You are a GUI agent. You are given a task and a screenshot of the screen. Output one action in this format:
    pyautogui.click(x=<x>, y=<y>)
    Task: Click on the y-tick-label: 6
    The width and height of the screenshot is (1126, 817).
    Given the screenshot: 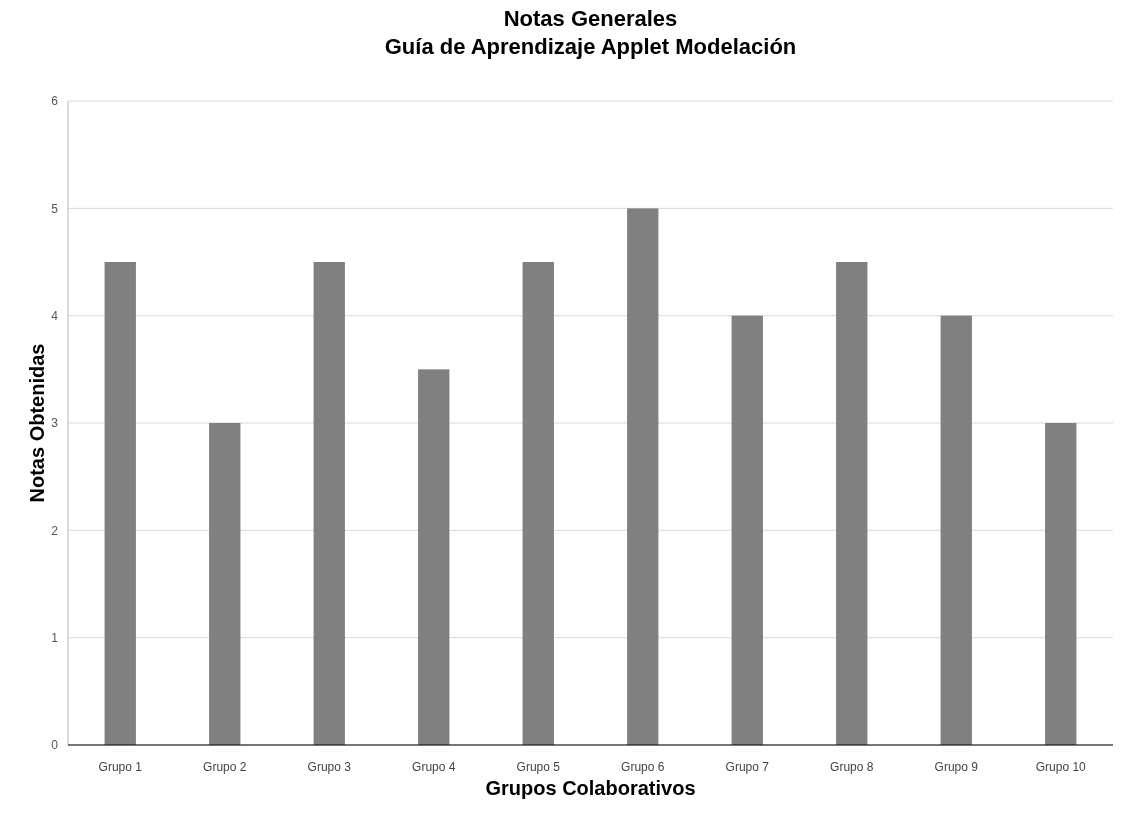 What is the action you would take?
    pyautogui.click(x=55, y=101)
    